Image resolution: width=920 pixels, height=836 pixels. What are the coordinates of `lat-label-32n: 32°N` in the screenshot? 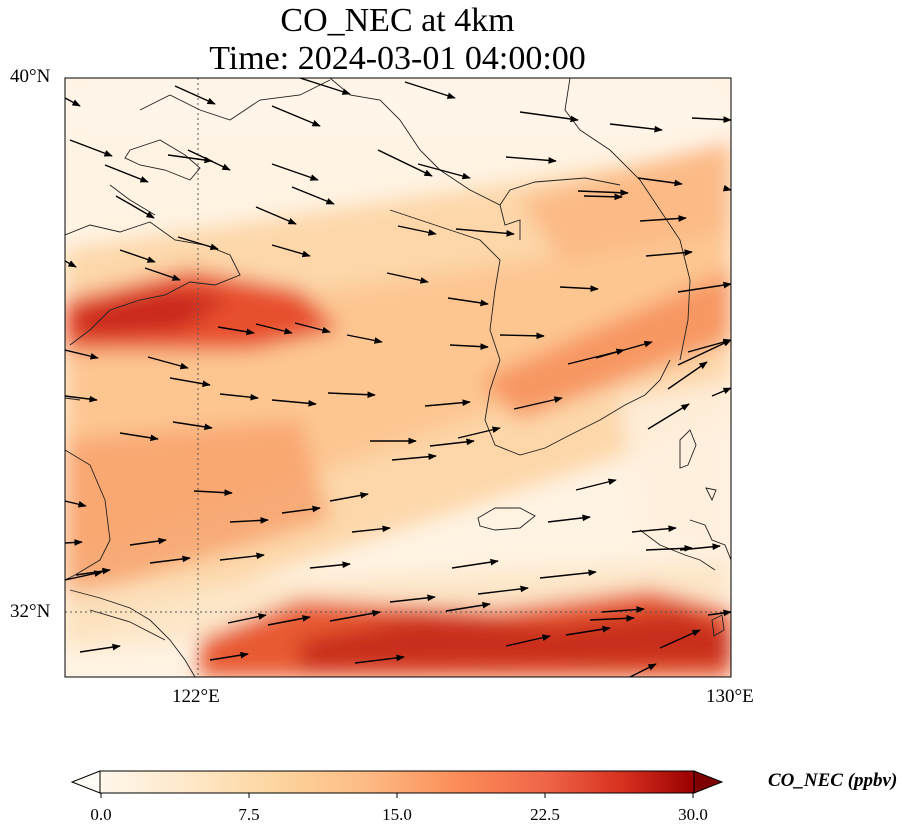 It's located at (30, 611).